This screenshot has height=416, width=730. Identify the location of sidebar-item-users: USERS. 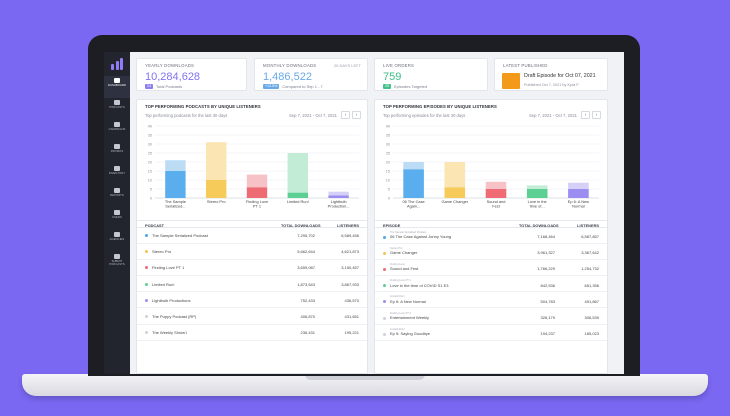
(117, 219).